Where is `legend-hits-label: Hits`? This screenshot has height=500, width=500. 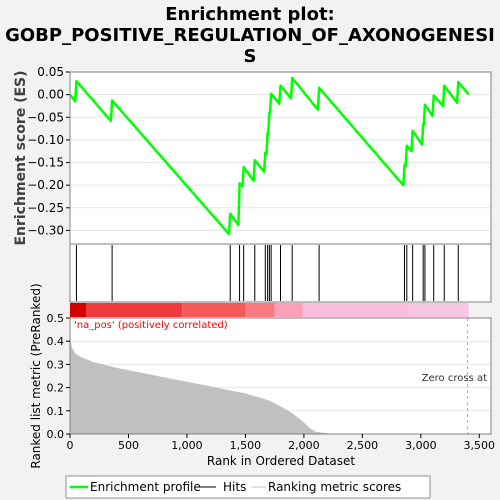
legend-hits-label: Hits is located at coordinates (234, 487).